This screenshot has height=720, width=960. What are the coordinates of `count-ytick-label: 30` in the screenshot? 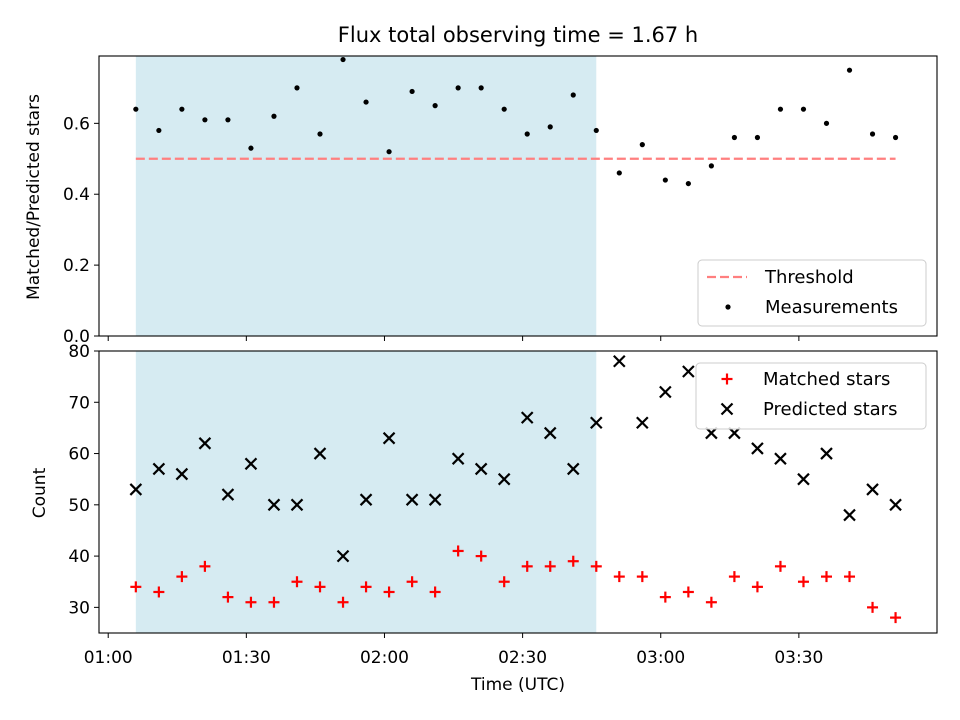 It's located at (79, 608).